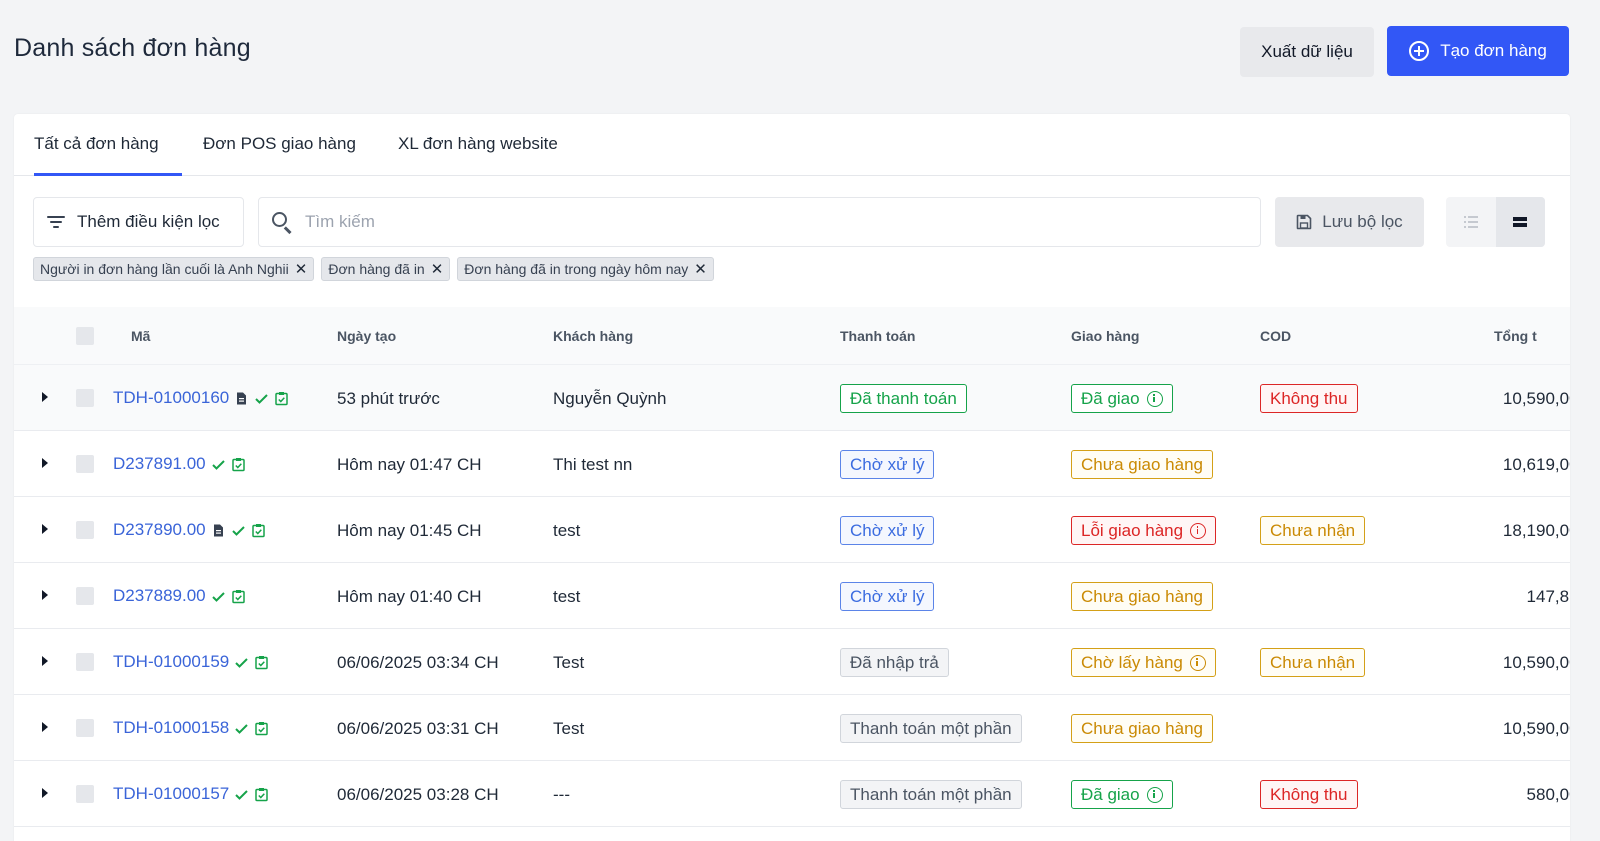  Describe the element at coordinates (85, 336) in the screenshot. I see `select-all-checkbox` at that location.